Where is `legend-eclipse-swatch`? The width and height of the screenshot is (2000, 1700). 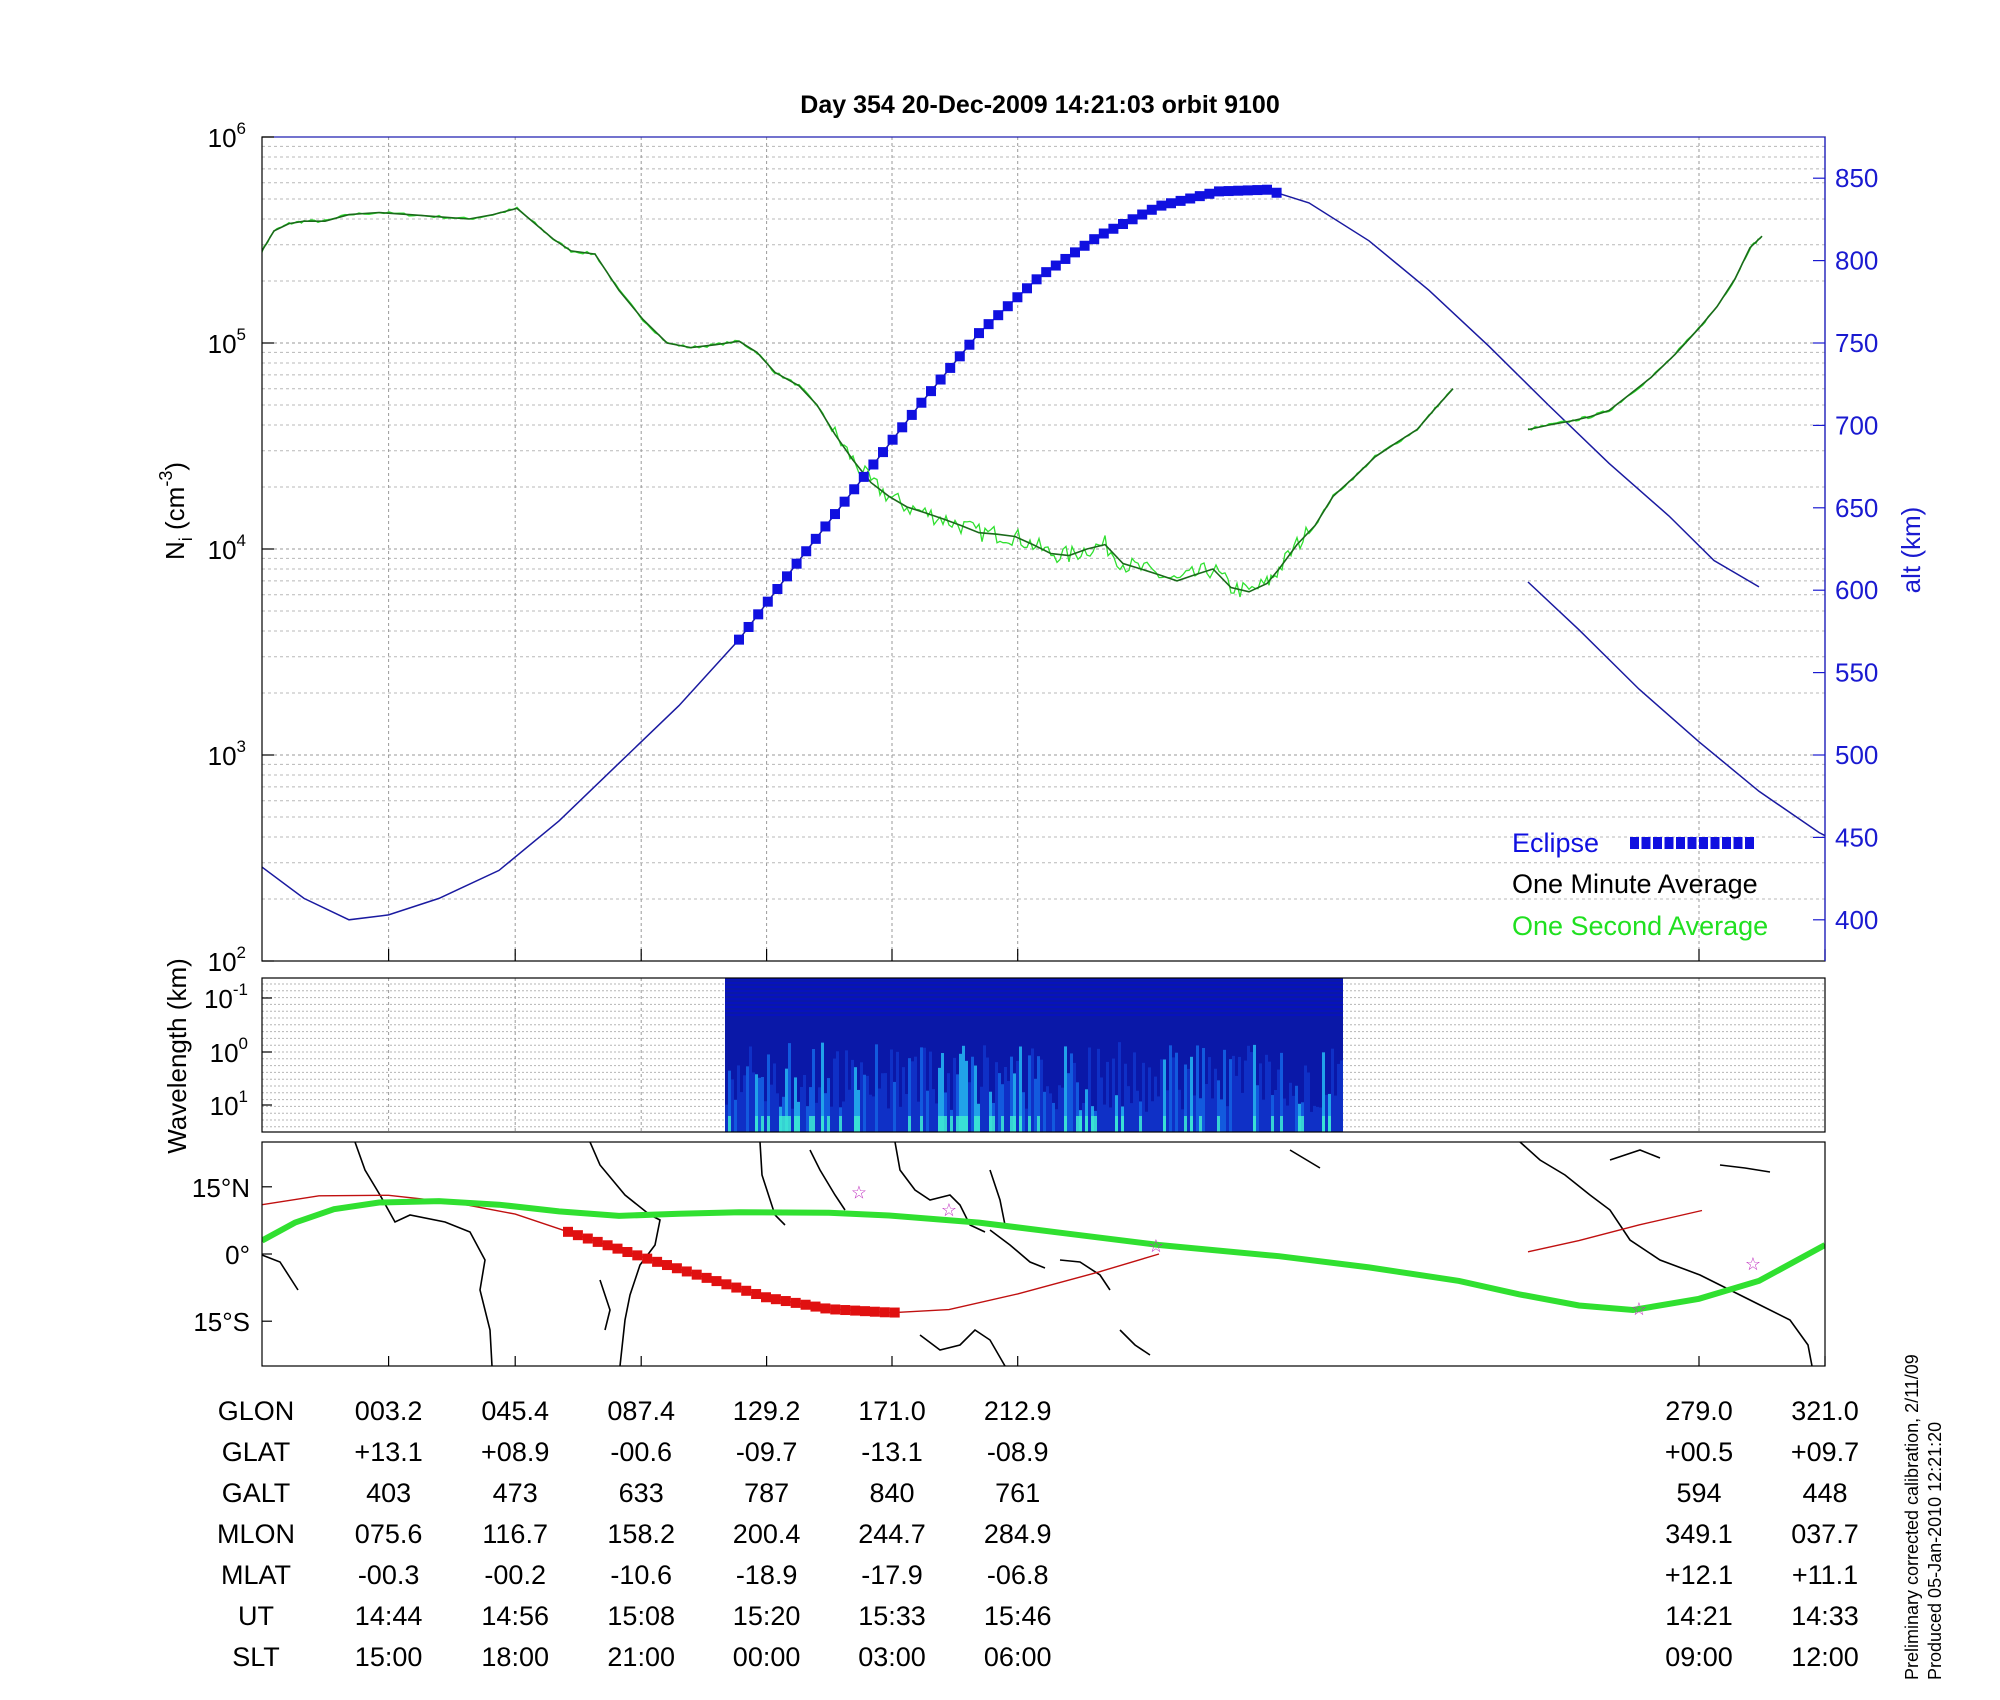 legend-eclipse-swatch is located at coordinates (1692, 843).